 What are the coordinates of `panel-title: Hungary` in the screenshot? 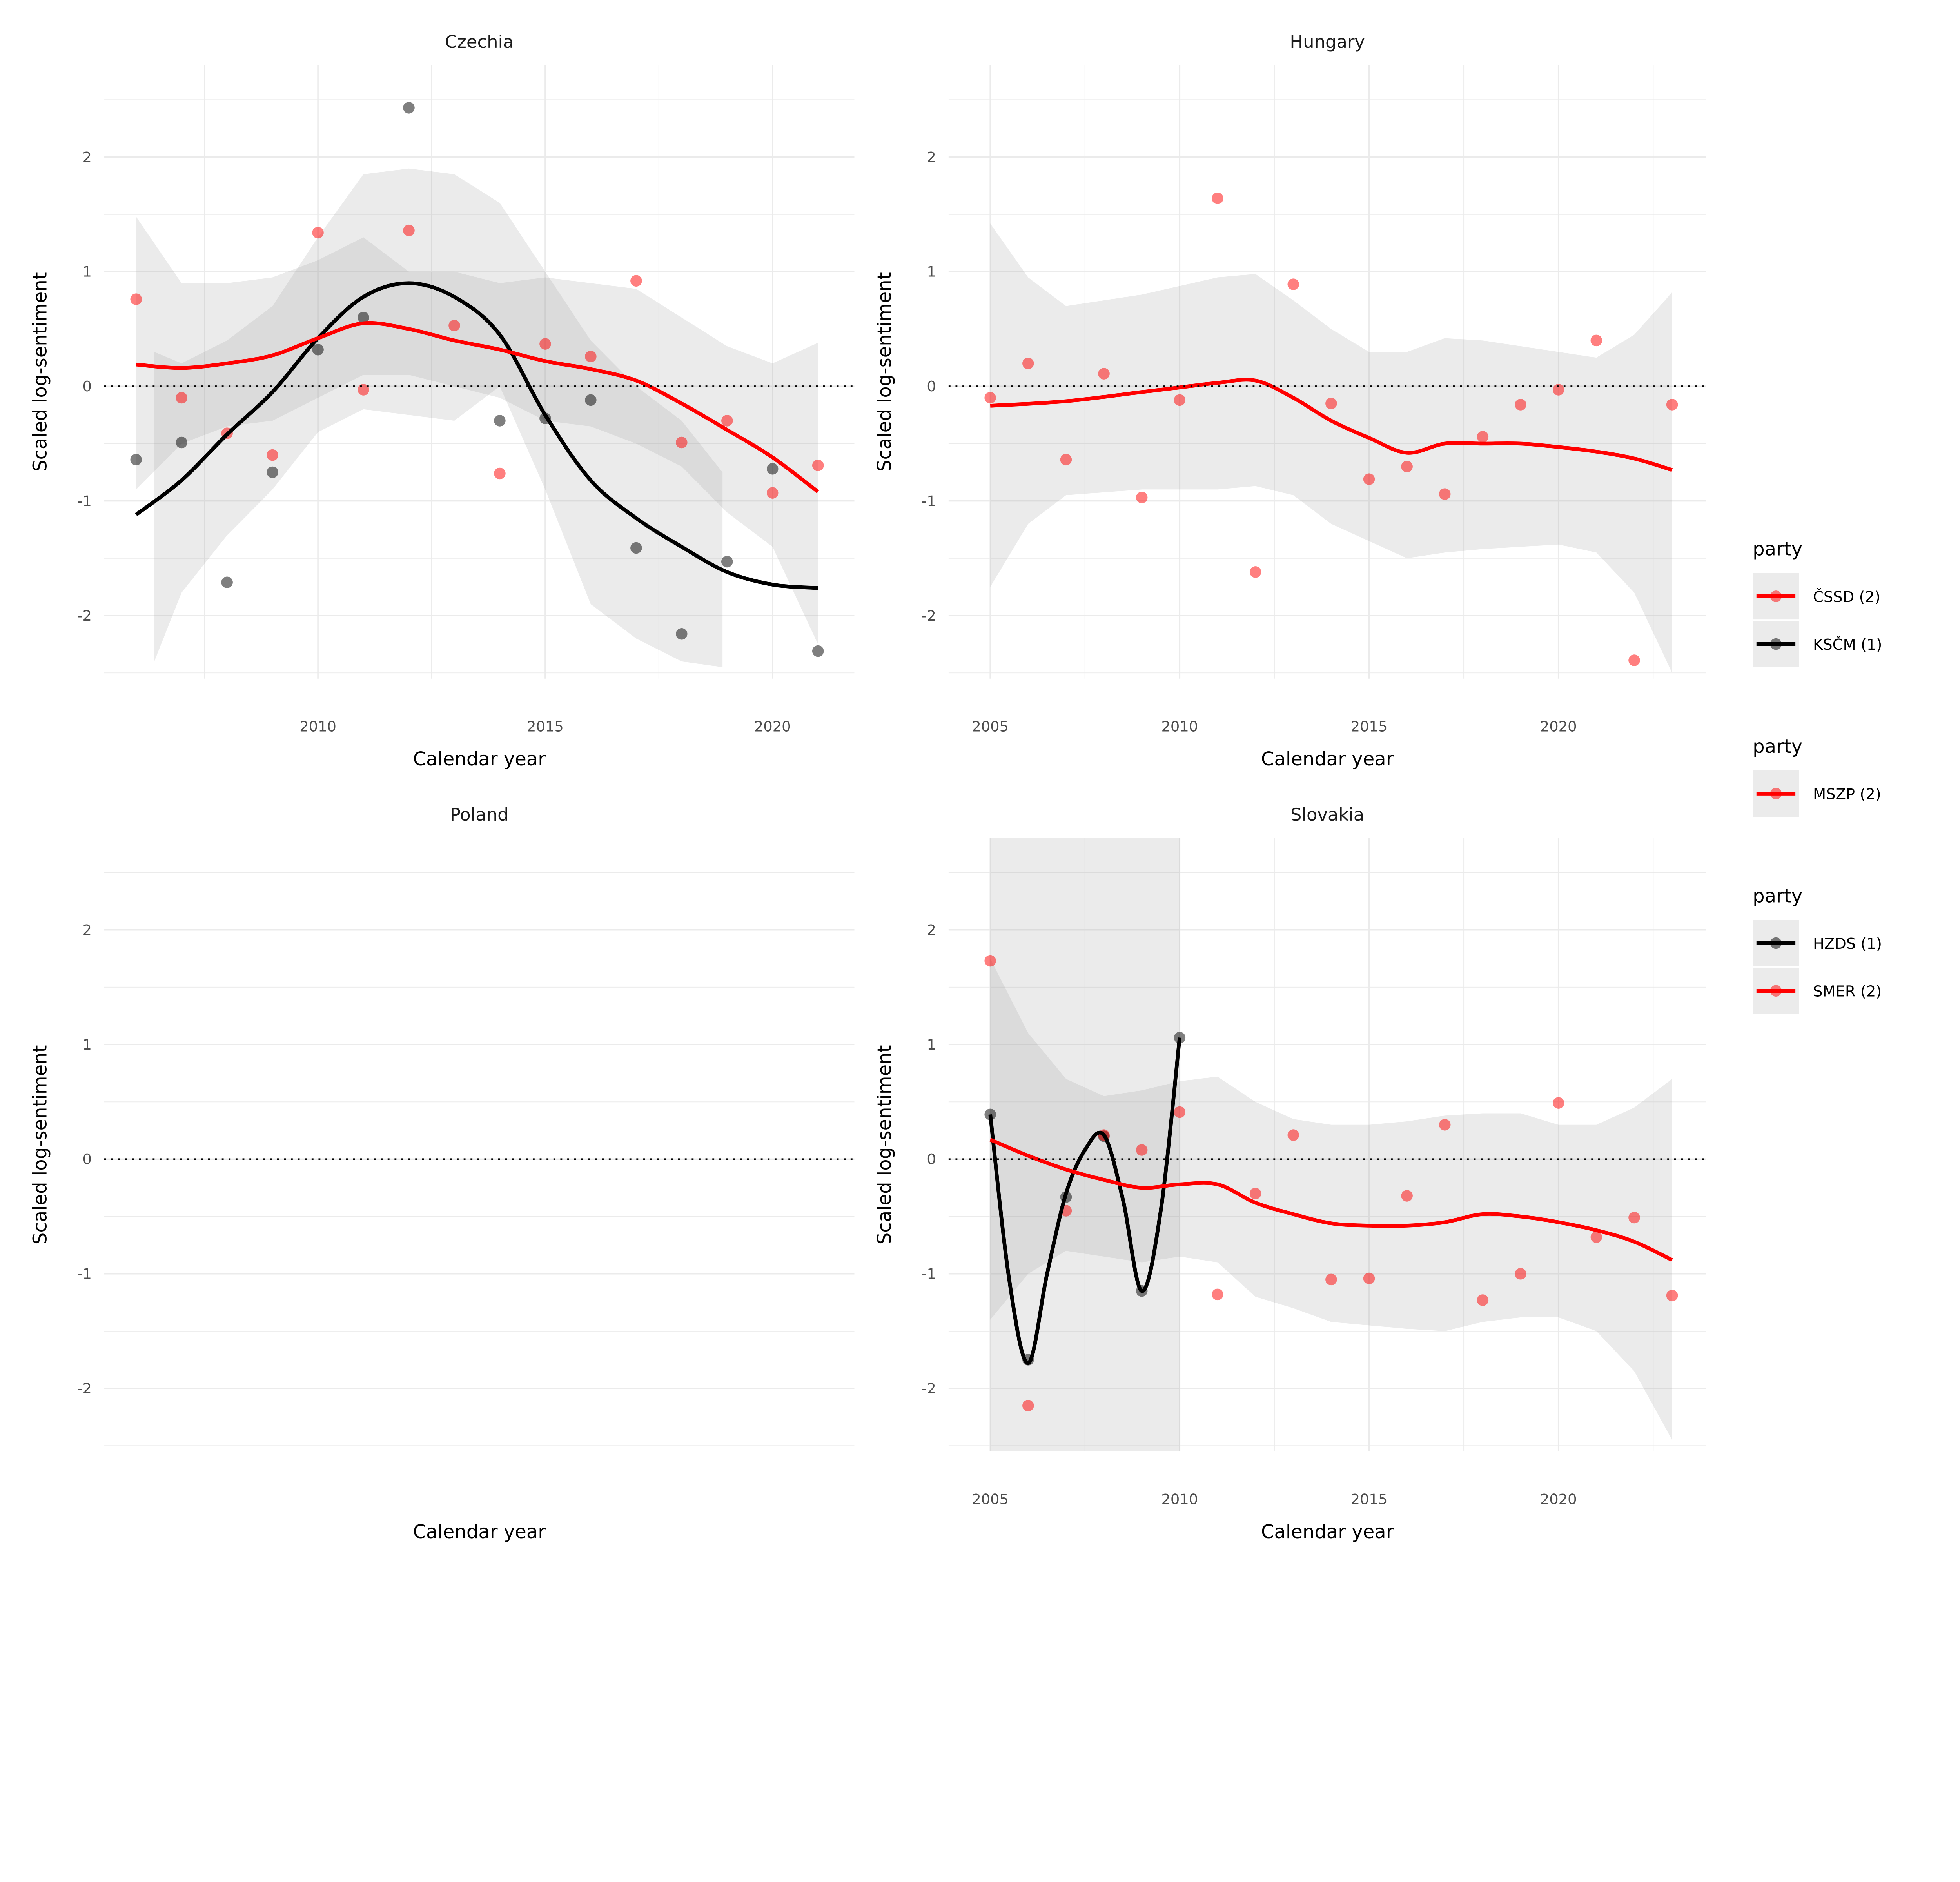 It's located at (1327, 41).